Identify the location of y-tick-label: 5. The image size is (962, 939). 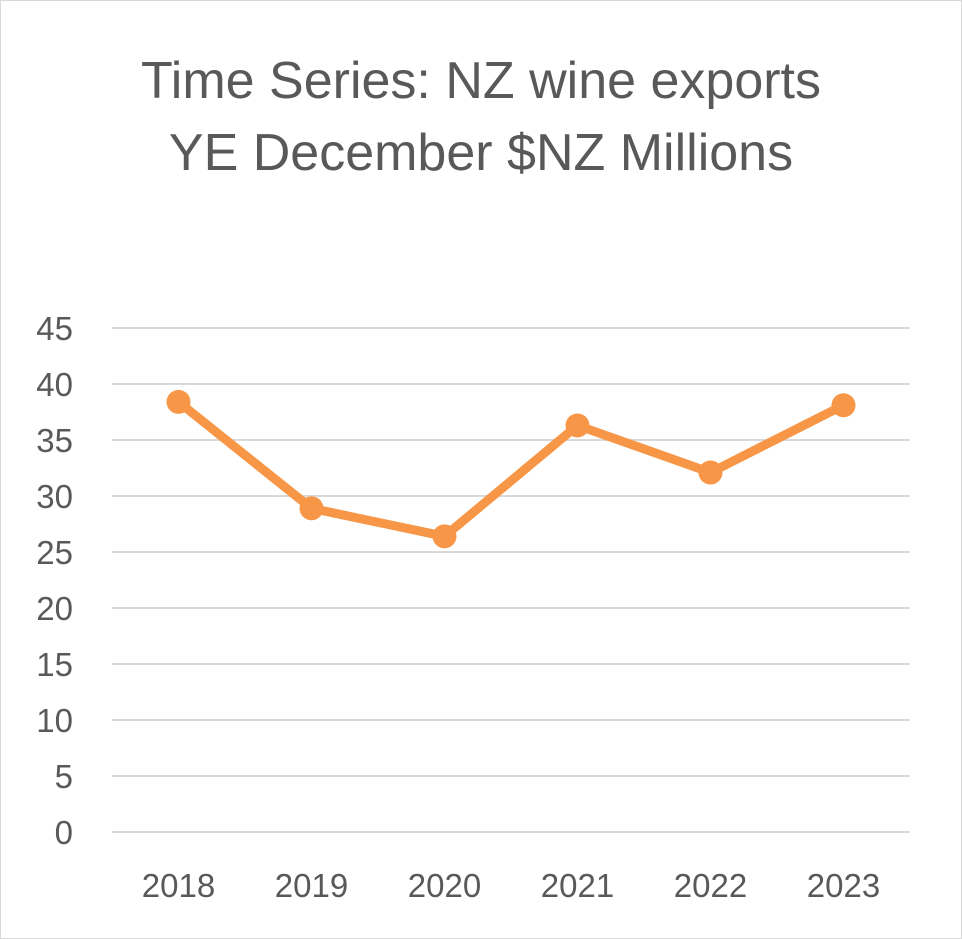
(64, 776).